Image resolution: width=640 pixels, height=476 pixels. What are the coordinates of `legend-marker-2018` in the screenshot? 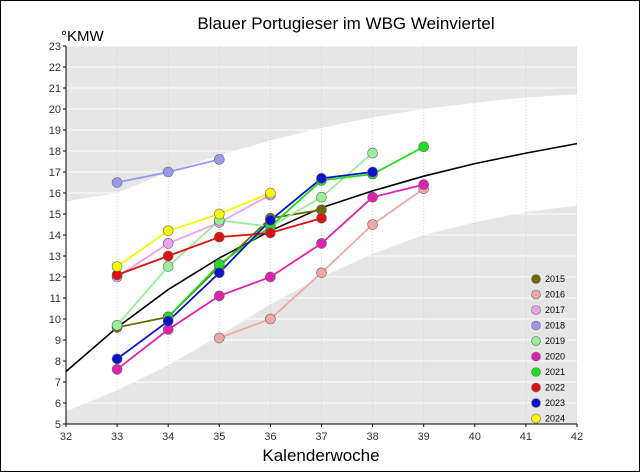 It's located at (536, 325).